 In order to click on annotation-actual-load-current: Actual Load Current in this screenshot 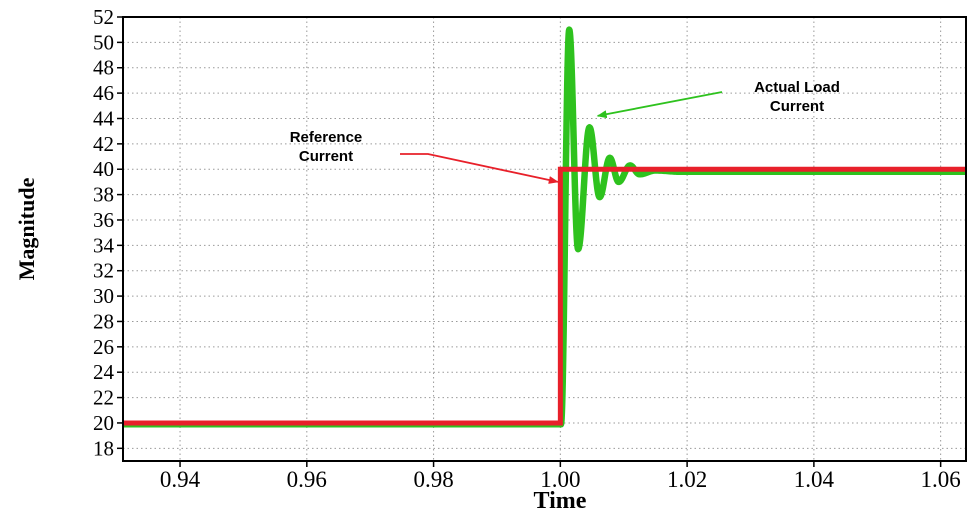, I will do `click(797, 97)`.